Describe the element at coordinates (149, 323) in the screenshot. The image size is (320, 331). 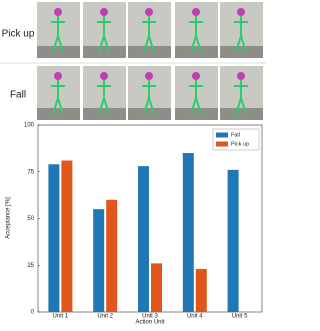
I see `x-axis-label: Action Unit` at that location.